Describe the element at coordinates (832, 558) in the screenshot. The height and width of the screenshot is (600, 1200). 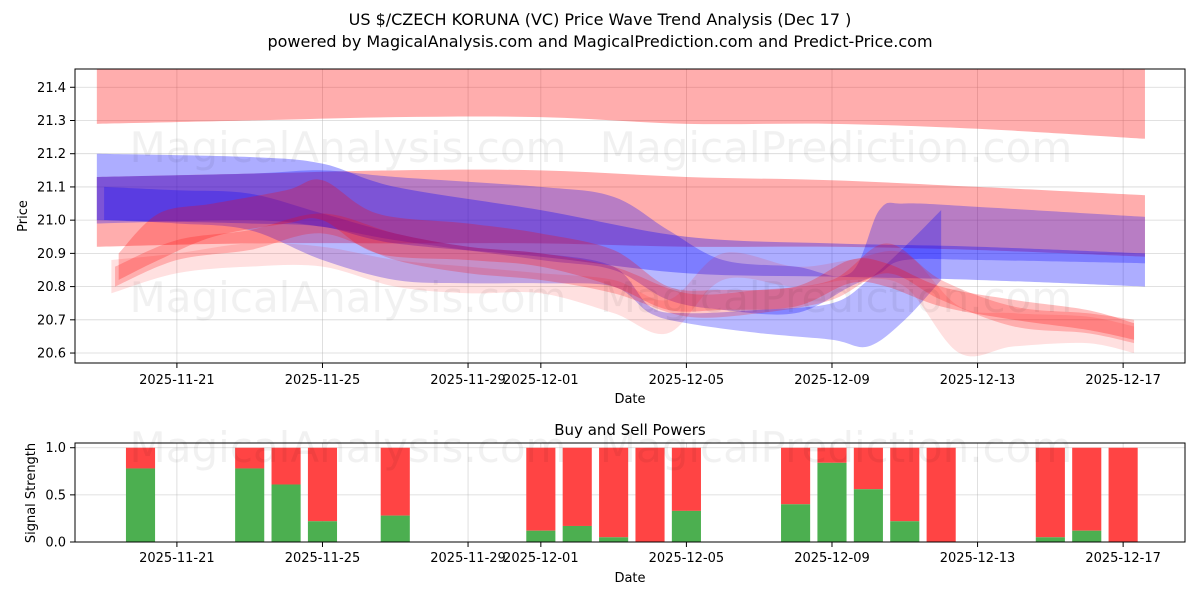
I see `power-x-tick-label: 2025-12-09` at that location.